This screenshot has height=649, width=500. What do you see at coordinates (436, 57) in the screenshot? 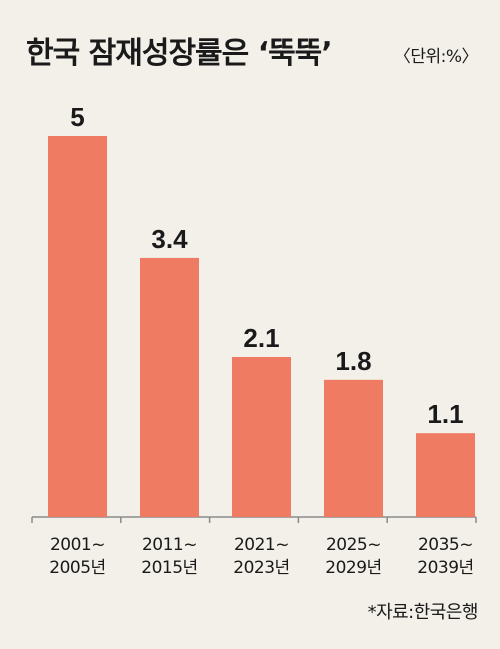
I see `unit-label: 〈단위:%〉` at bounding box center [436, 57].